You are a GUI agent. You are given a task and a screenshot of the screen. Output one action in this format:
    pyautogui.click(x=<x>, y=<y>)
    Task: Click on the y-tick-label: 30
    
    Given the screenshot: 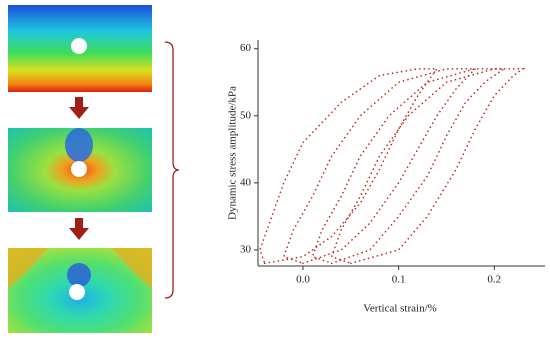 What is the action you would take?
    pyautogui.click(x=246, y=249)
    